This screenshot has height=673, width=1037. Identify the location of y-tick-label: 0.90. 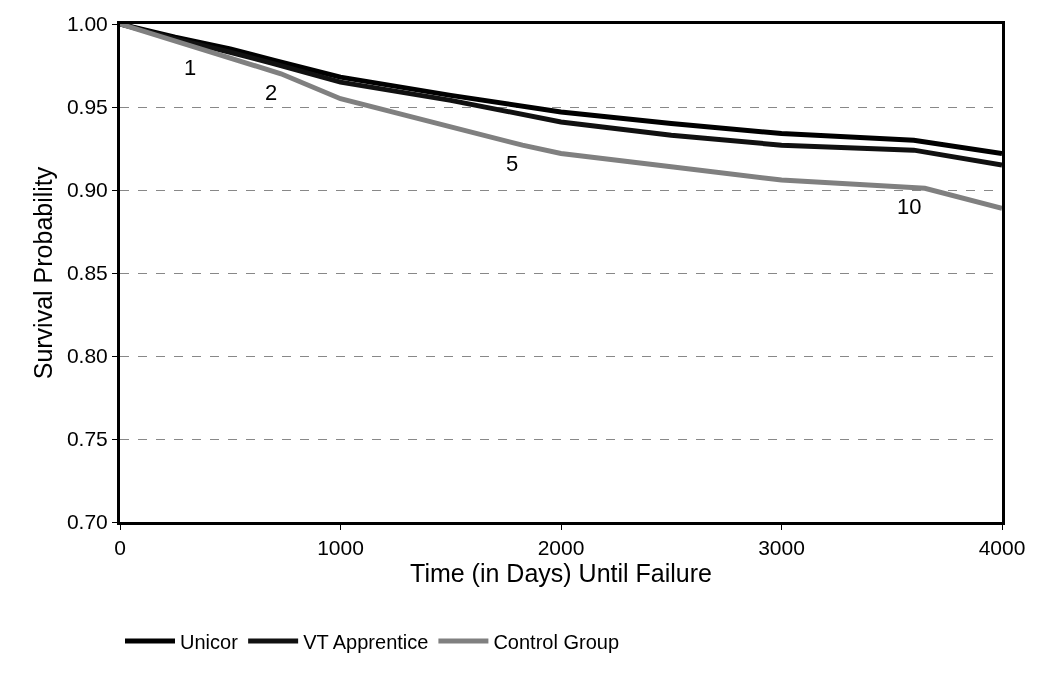
(87, 190).